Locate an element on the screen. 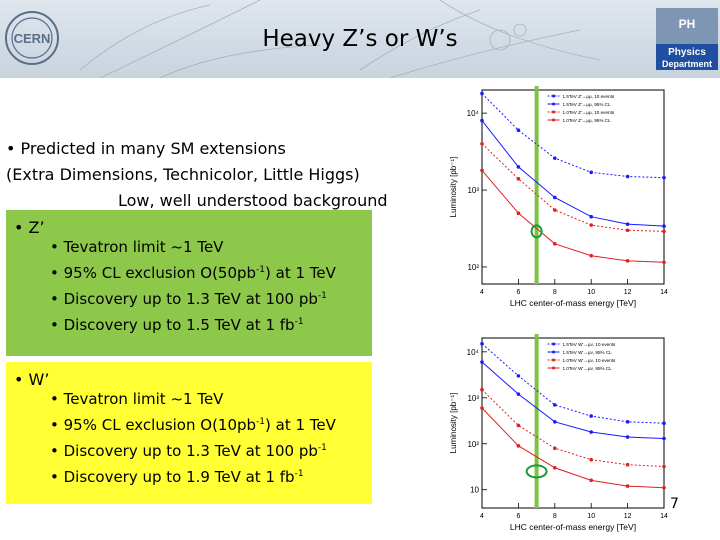 The width and height of the screenshot is (720, 540). ph-logo-line3: Department is located at coordinates (687, 64).